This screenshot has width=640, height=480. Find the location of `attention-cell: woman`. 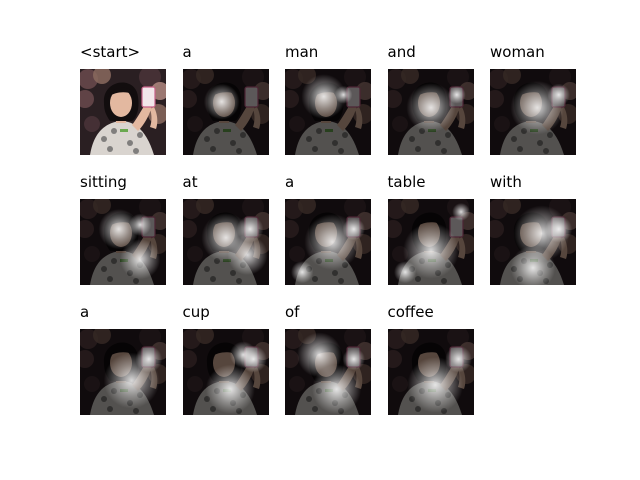

attention-cell: woman is located at coordinates (534, 103).